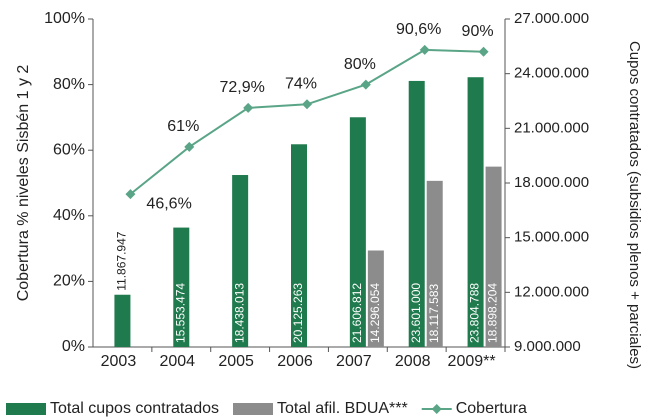 Image resolution: width=648 pixels, height=419 pixels. What do you see at coordinates (360, 64) in the screenshot?
I see `line-value-label: 80%` at bounding box center [360, 64].